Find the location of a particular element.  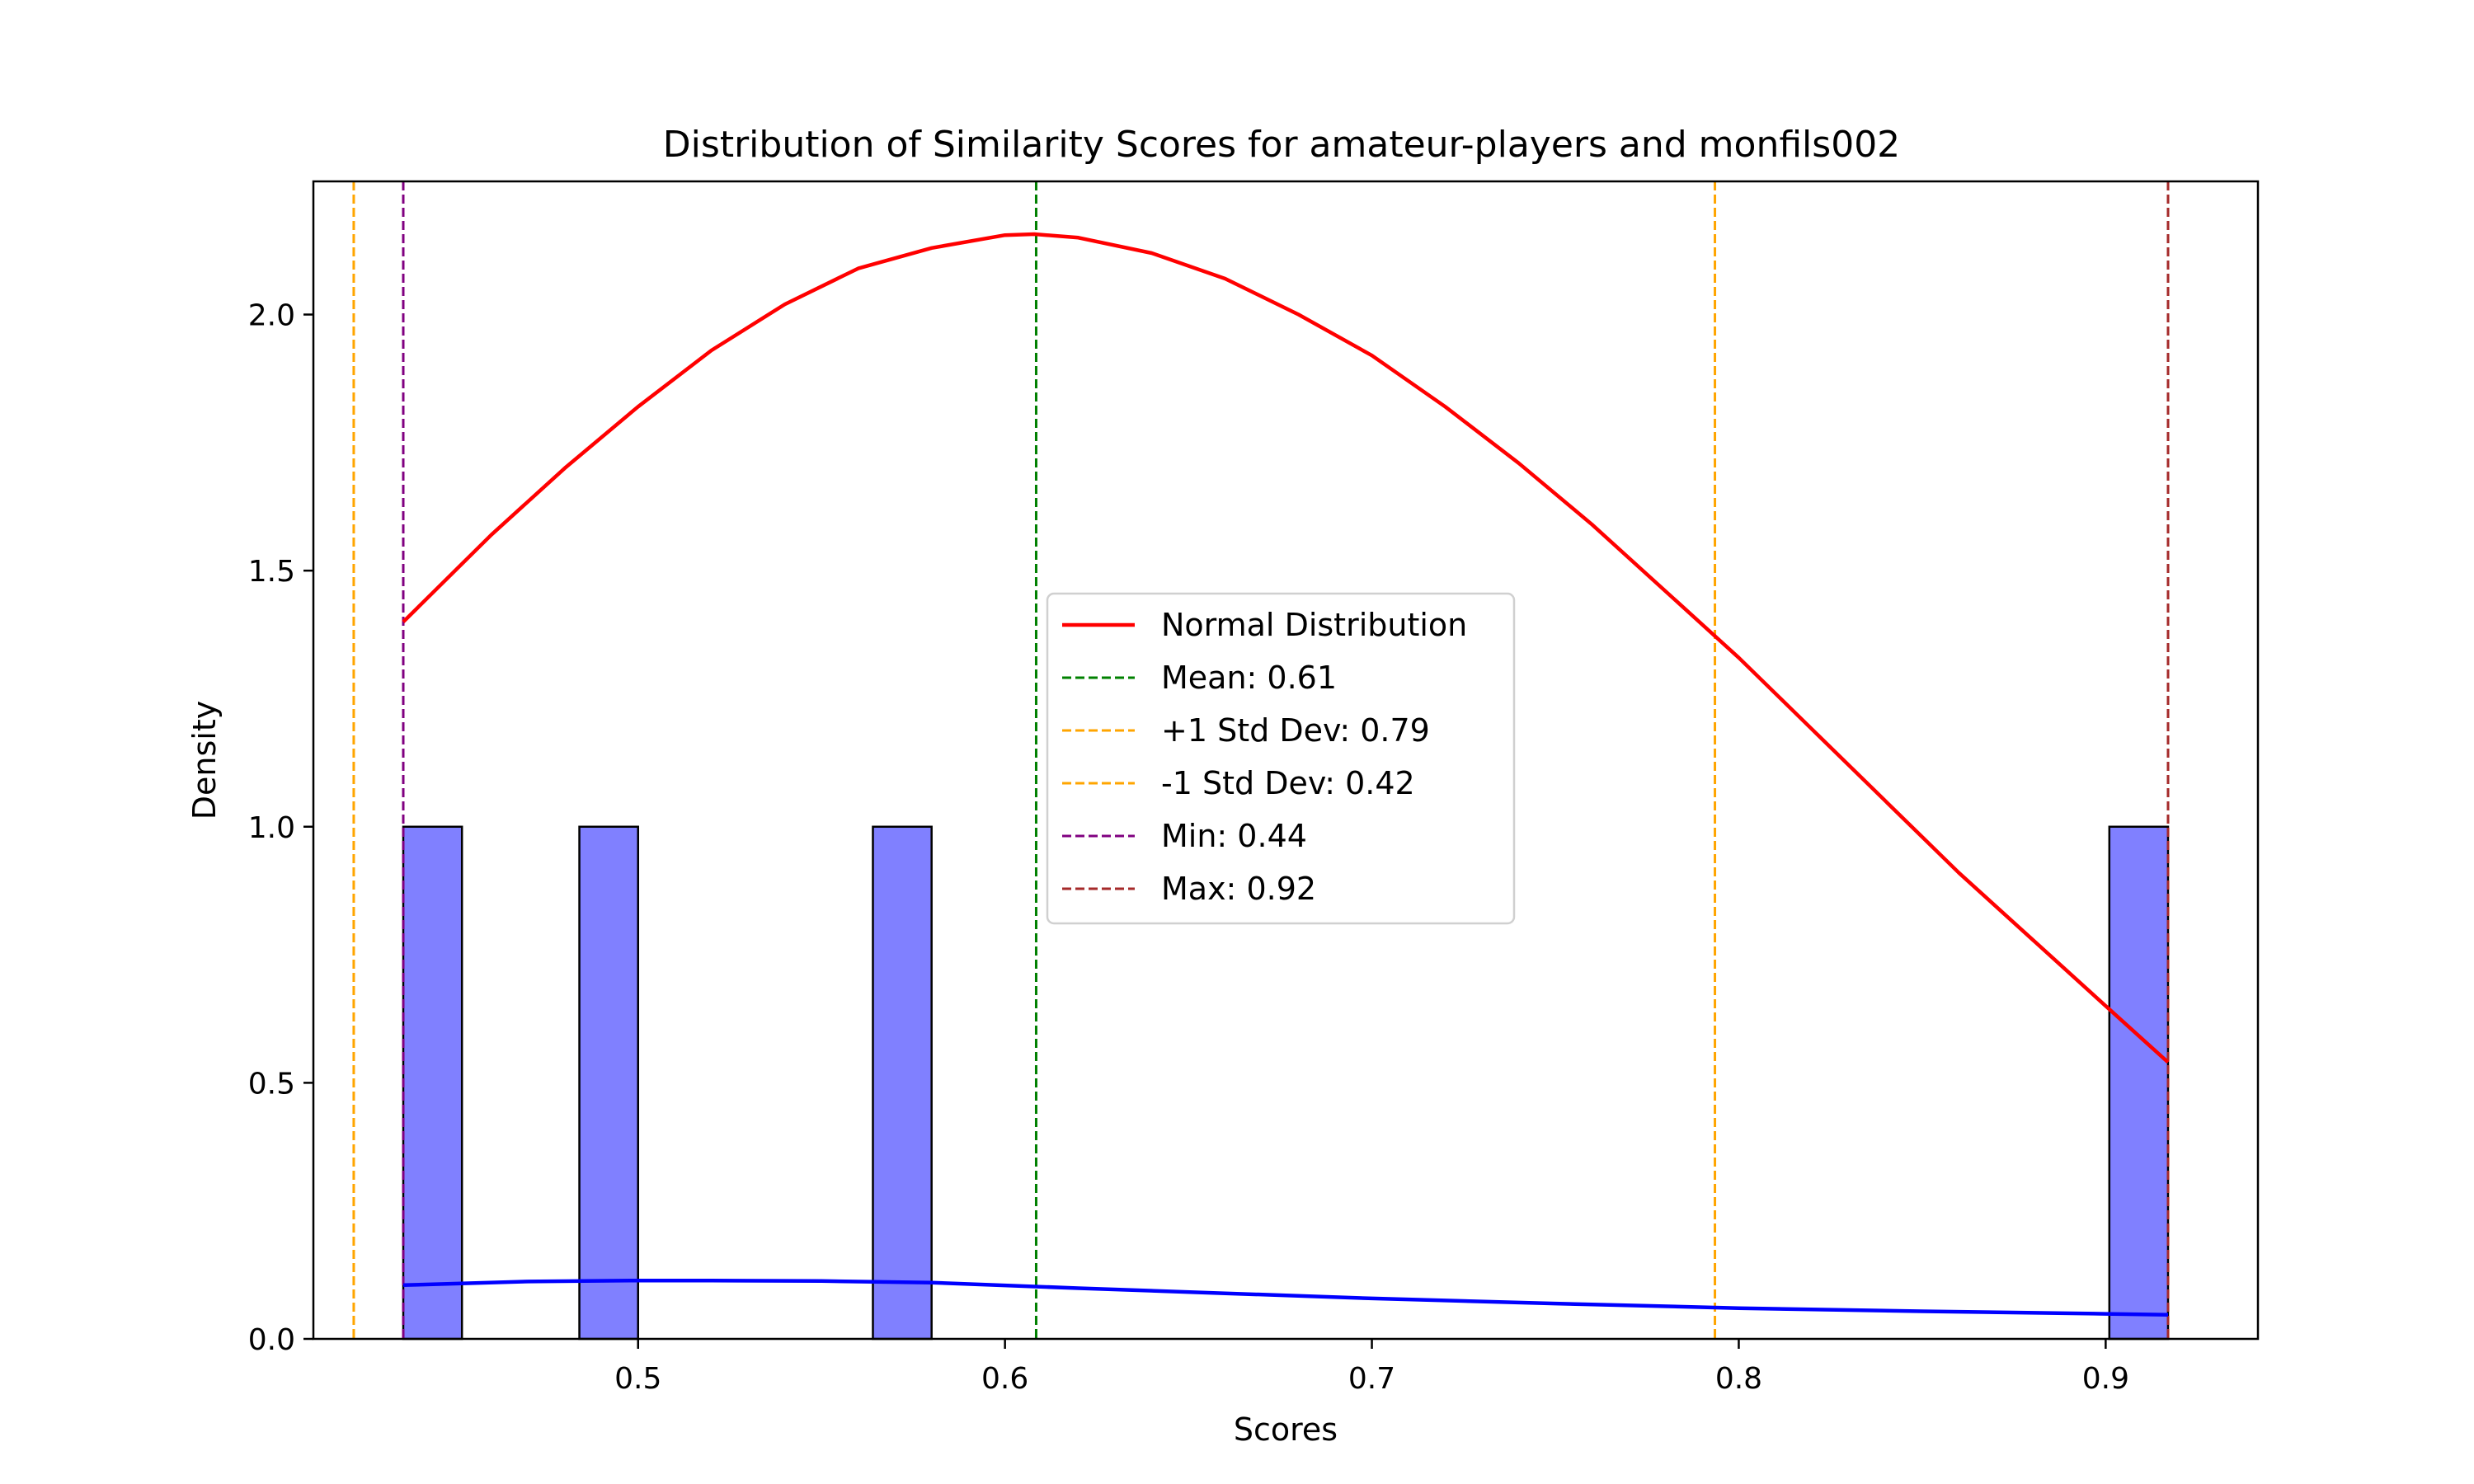

y-axis-label: Density is located at coordinates (204, 760).